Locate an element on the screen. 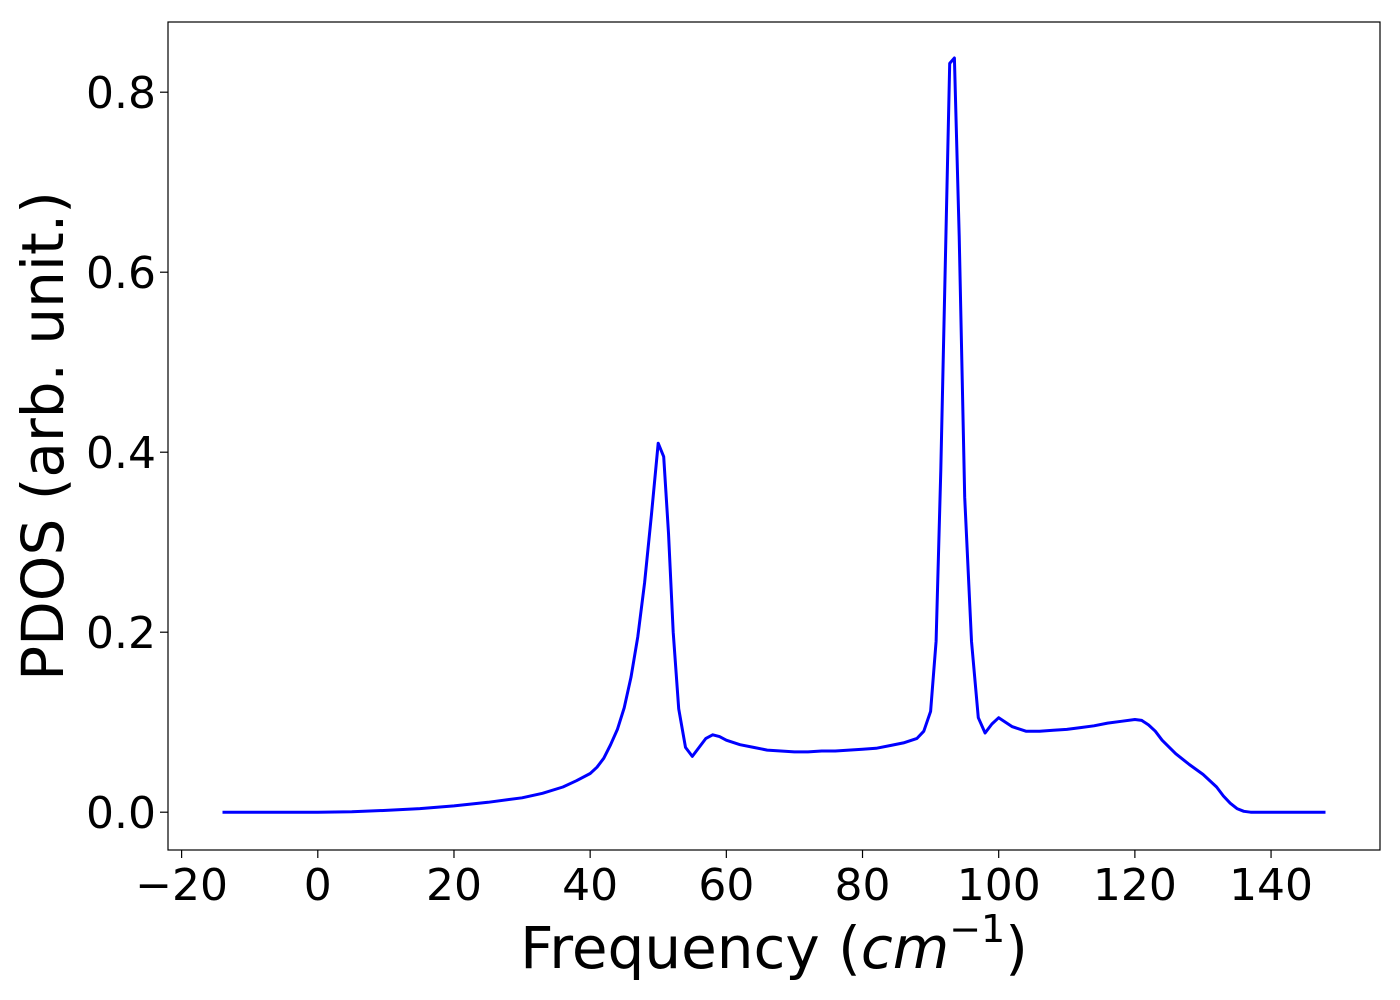 The width and height of the screenshot is (1400, 1000). x-tick-label: 20 is located at coordinates (454, 885).